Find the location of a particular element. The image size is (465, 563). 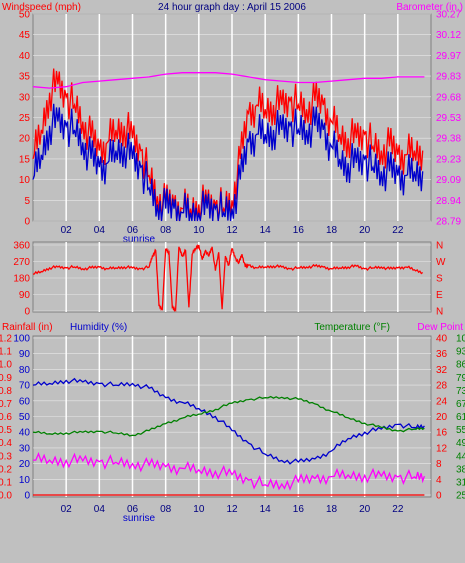

humidity-tick: 80 is located at coordinates (25, 370).